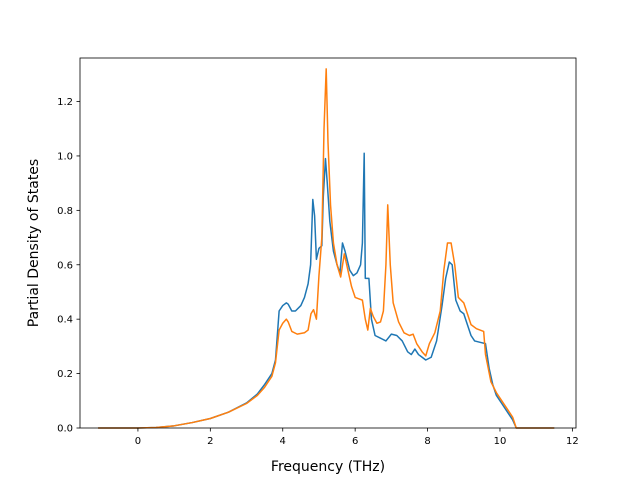 The height and width of the screenshot is (480, 640). What do you see at coordinates (65, 156) in the screenshot?
I see `y-tick-label: 1.0` at bounding box center [65, 156].